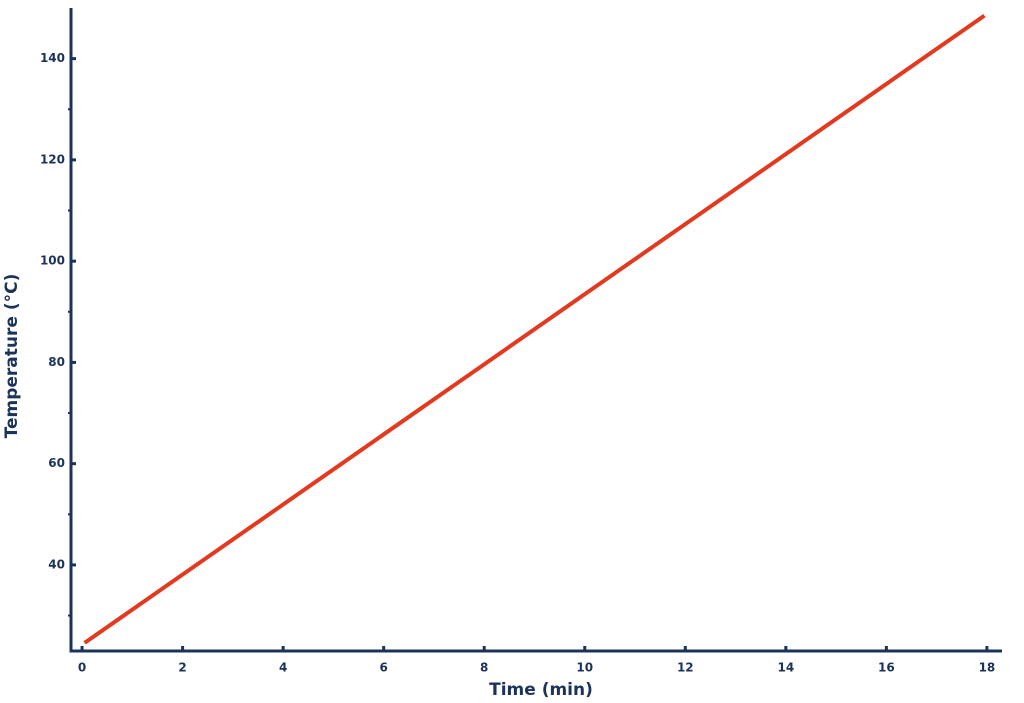 The image size is (1024, 703). What do you see at coordinates (987, 668) in the screenshot?
I see `x-tick-label: 18` at bounding box center [987, 668].